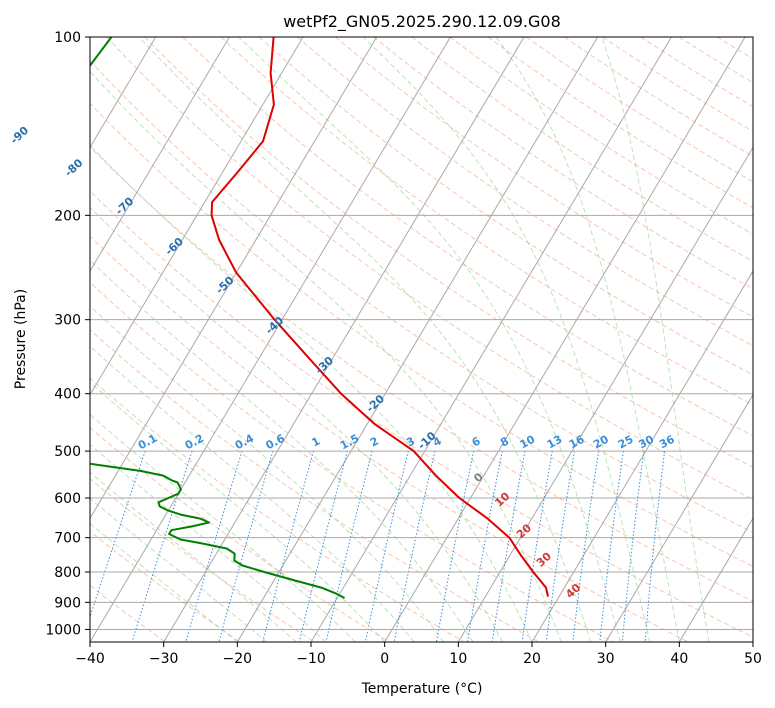  Describe the element at coordinates (679, 659) in the screenshot. I see `x-tick-label: 40` at that location.